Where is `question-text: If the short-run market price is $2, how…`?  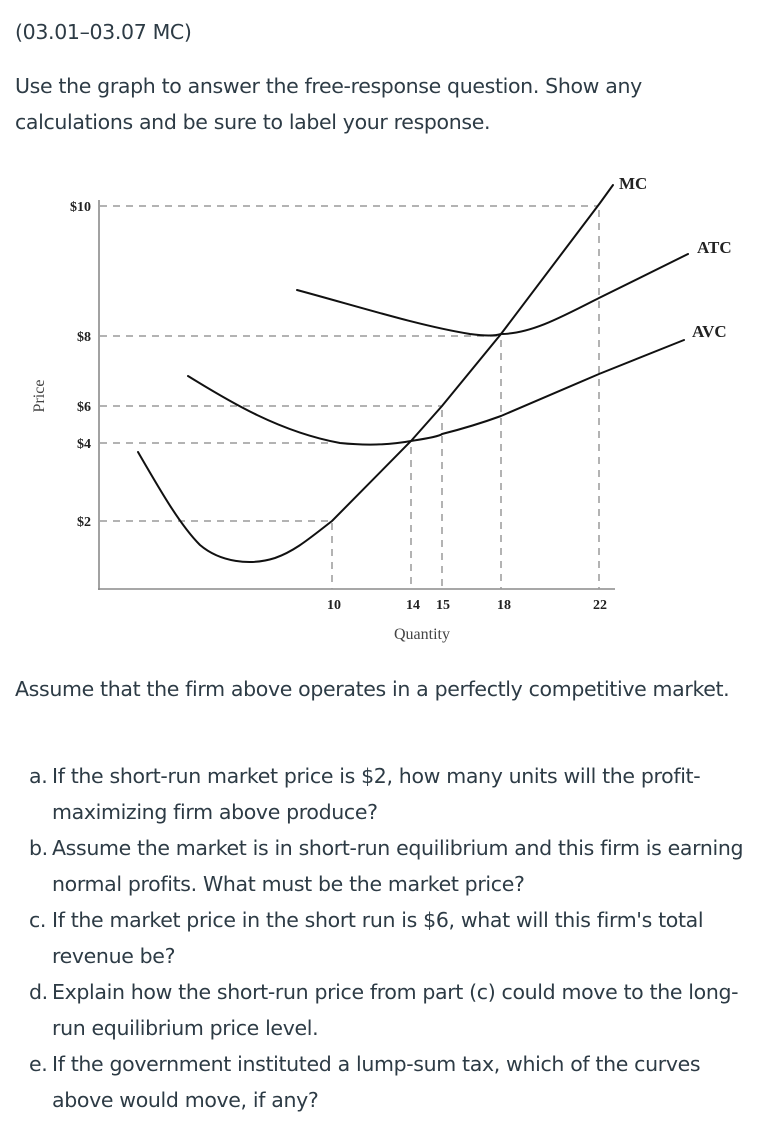 question-text: If the short-run market price is $2, how… is located at coordinates (376, 794).